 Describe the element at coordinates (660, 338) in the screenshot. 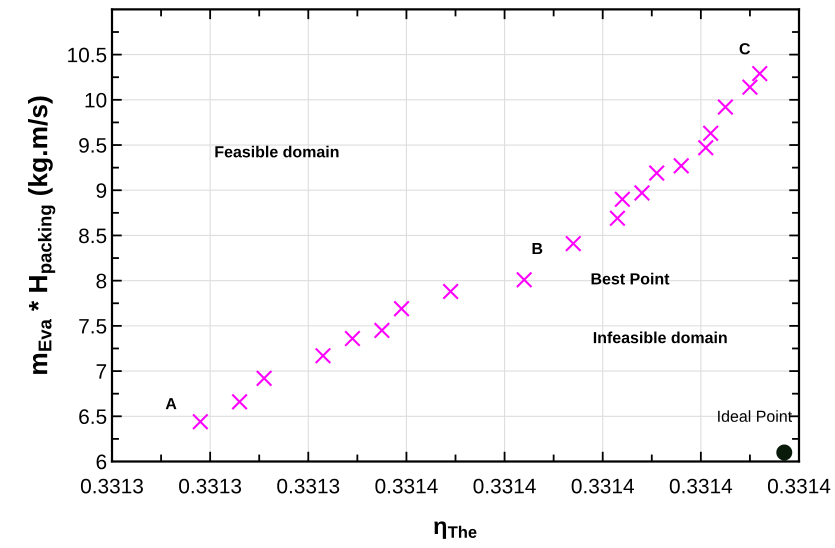

I see `annotation: Infeasible domain` at that location.